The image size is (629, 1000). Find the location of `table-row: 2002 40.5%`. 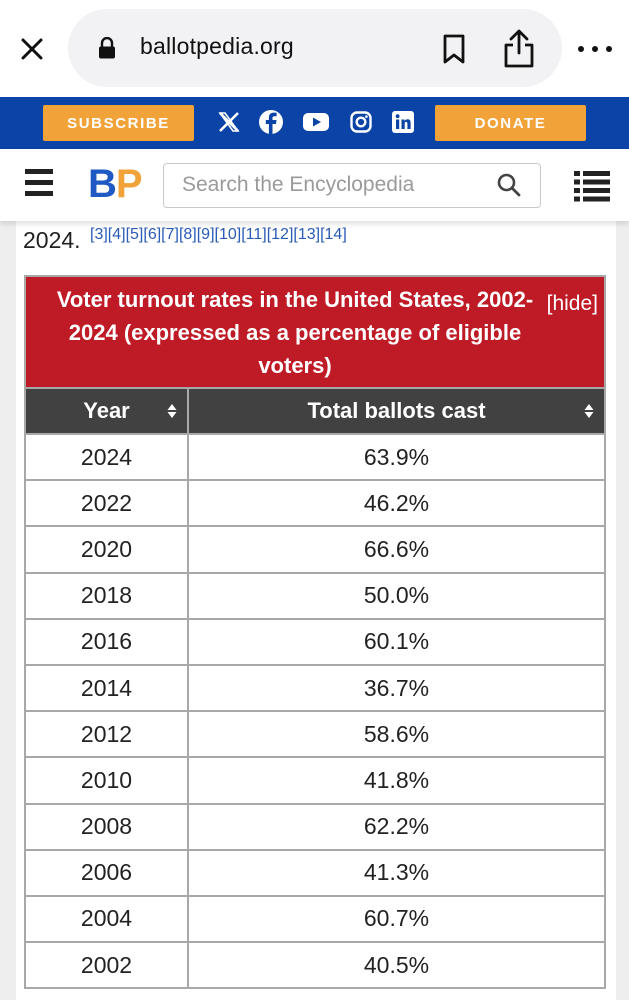

table-row: 2002 40.5% is located at coordinates (315, 965).